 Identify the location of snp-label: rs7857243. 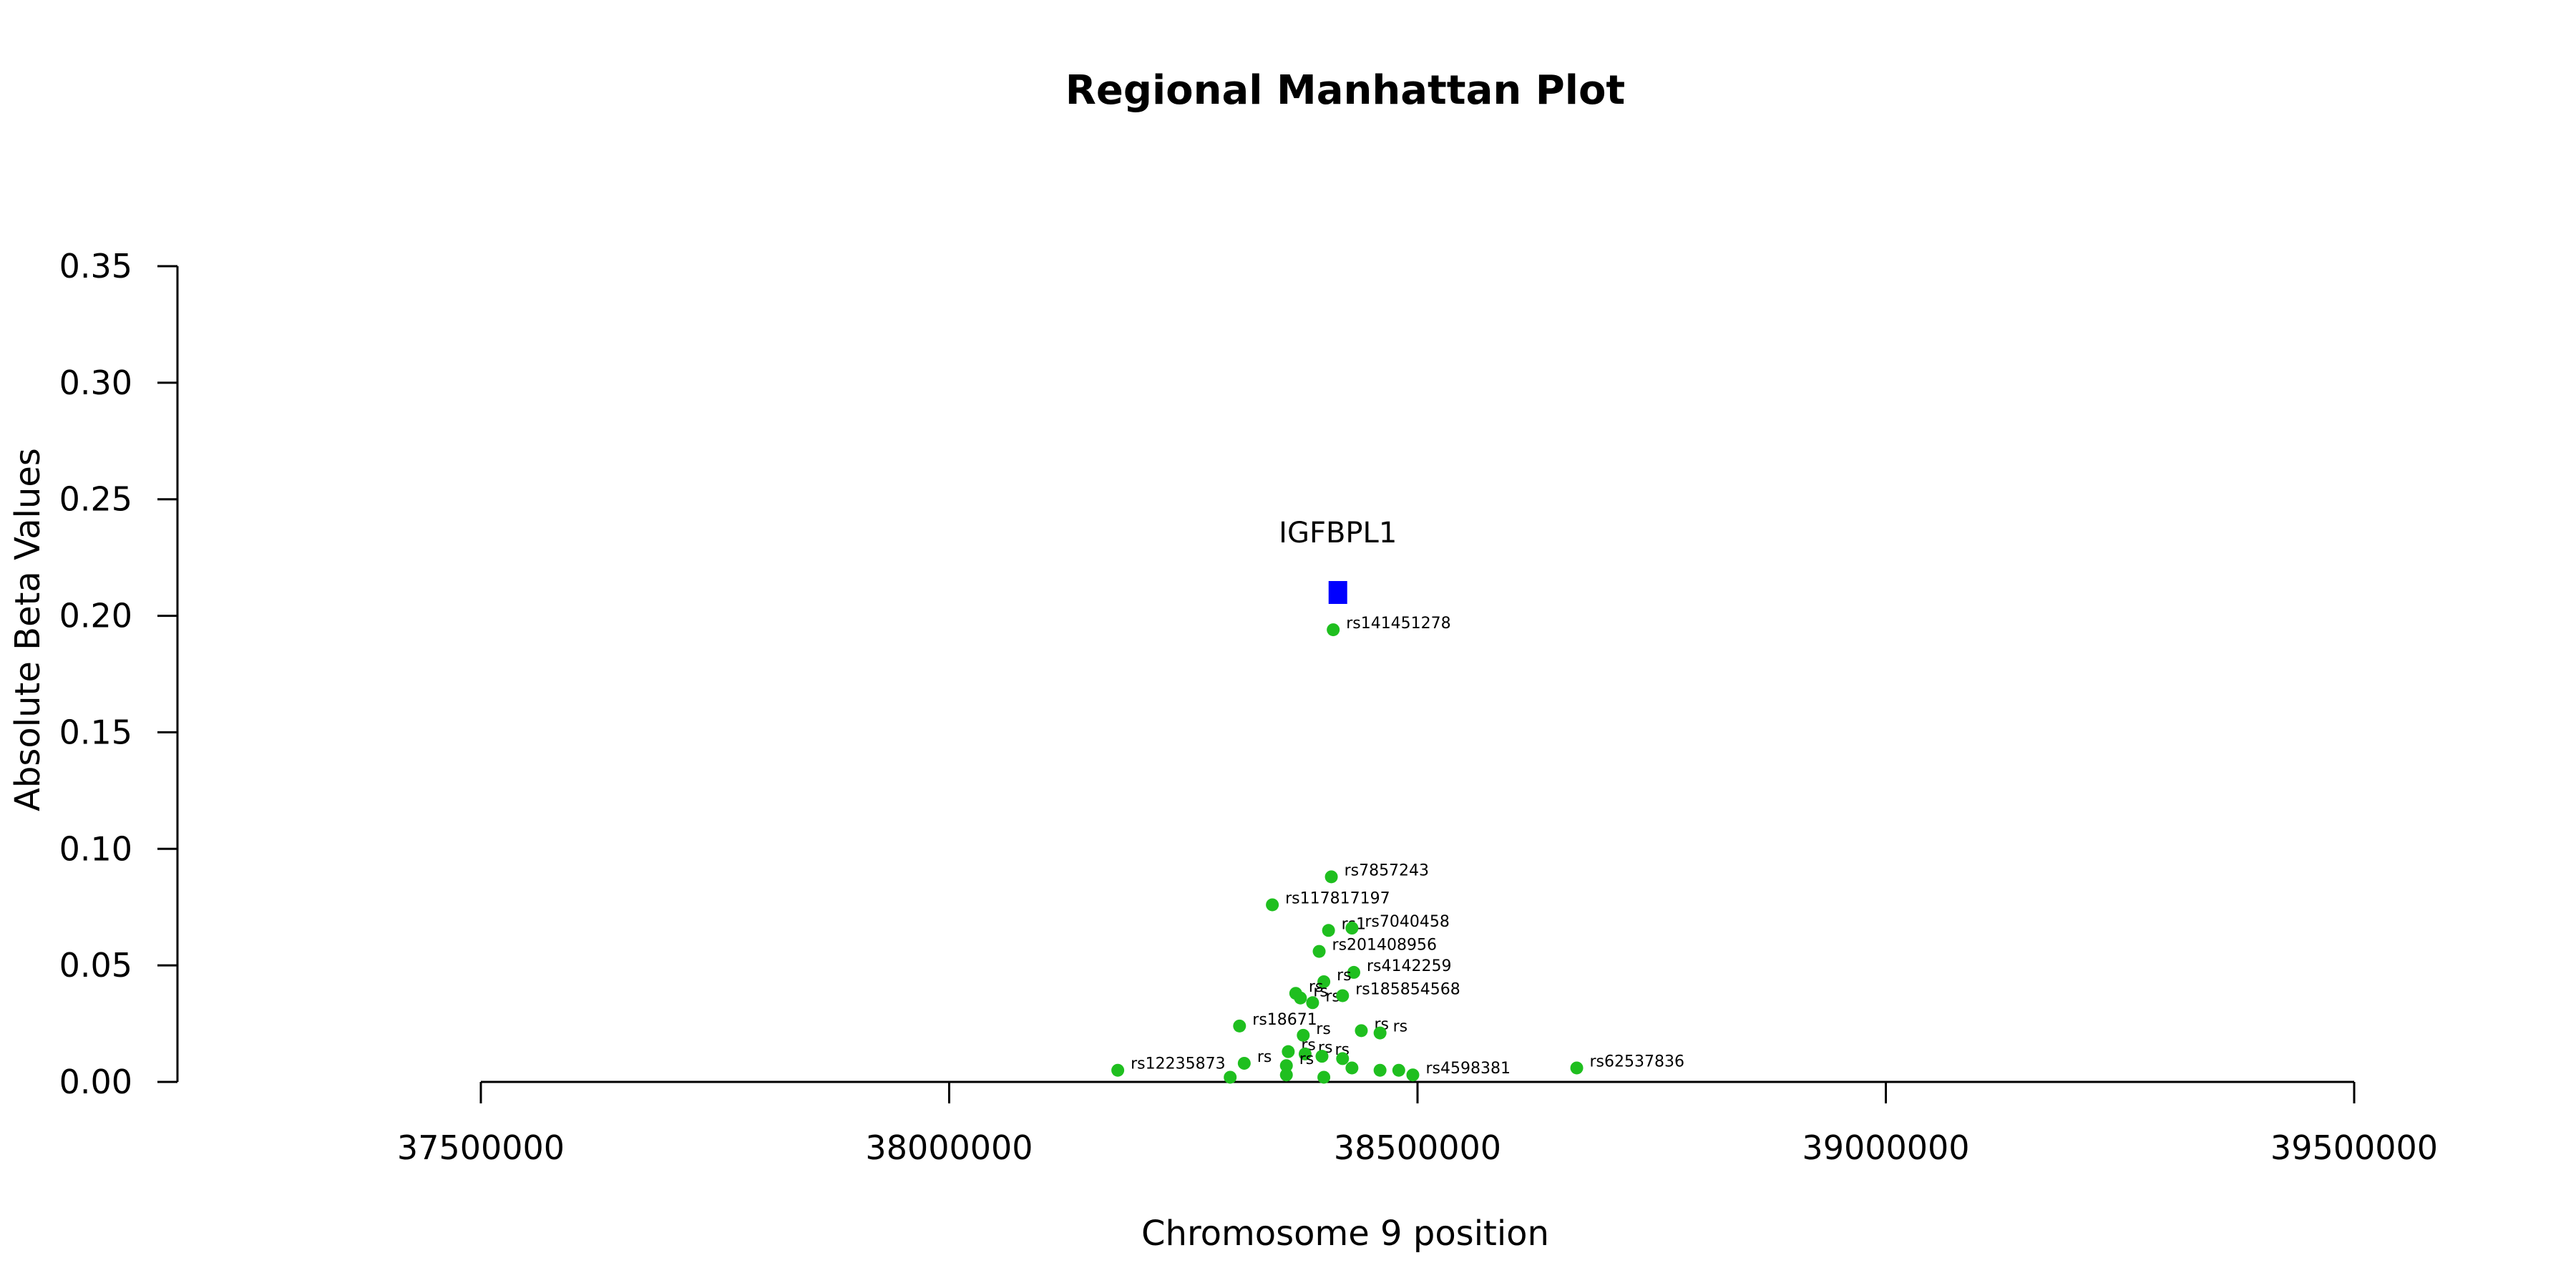
(1387, 870).